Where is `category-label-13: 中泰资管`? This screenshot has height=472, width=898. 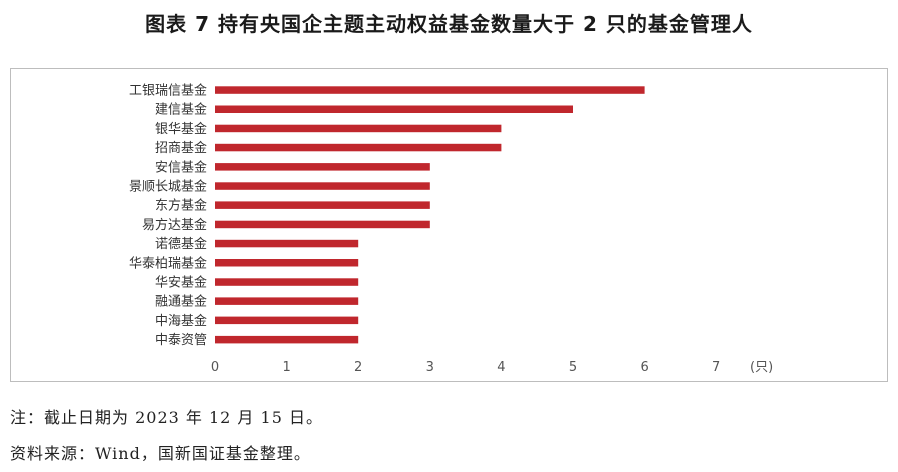 category-label-13: 中泰资管 is located at coordinates (181, 340).